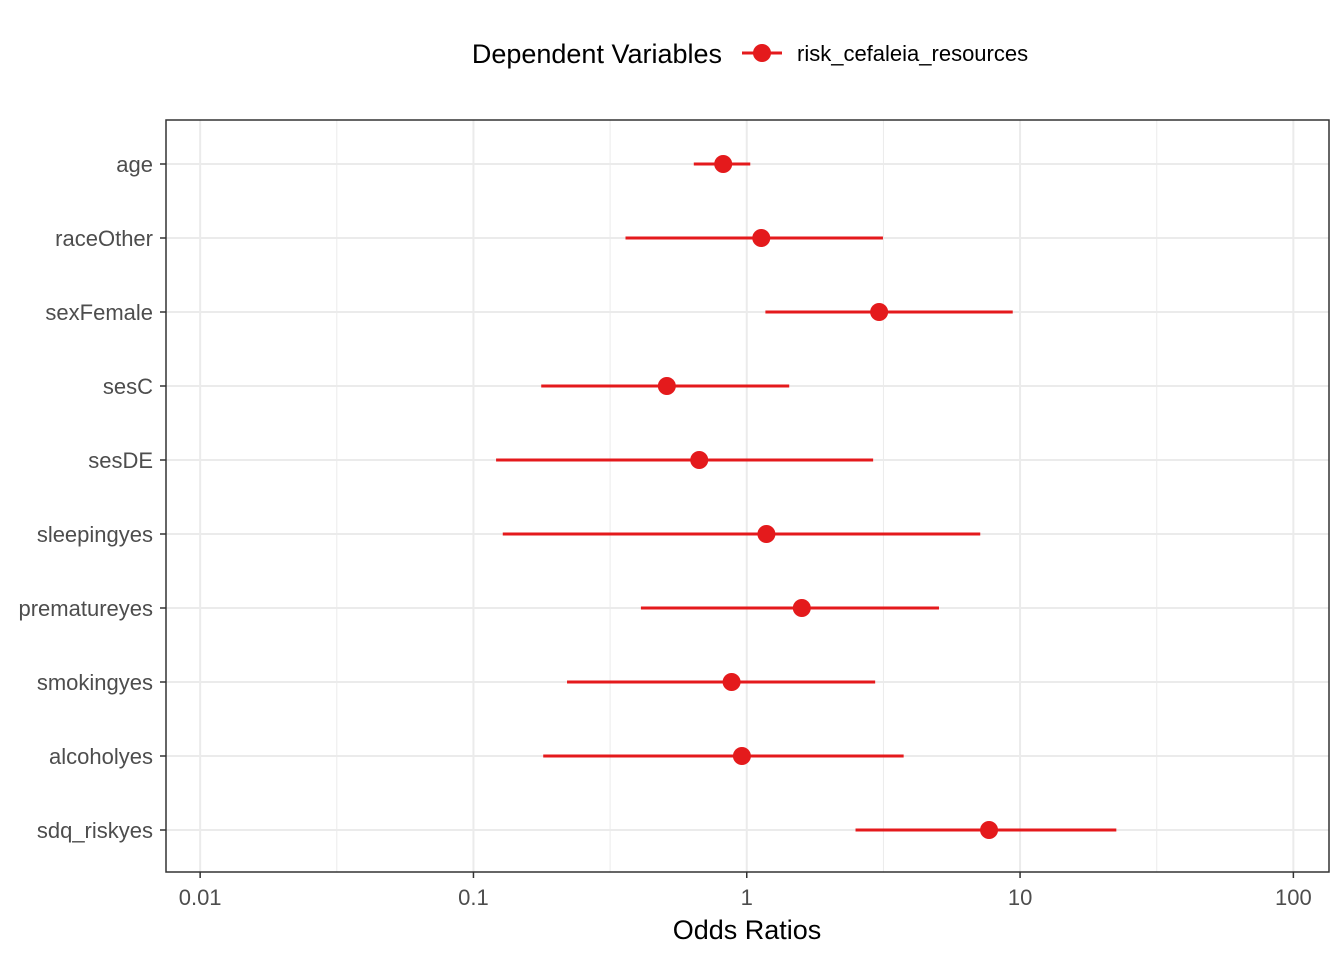 The image size is (1344, 960). I want to click on y-tick-label-sesc: sesC, so click(128, 386).